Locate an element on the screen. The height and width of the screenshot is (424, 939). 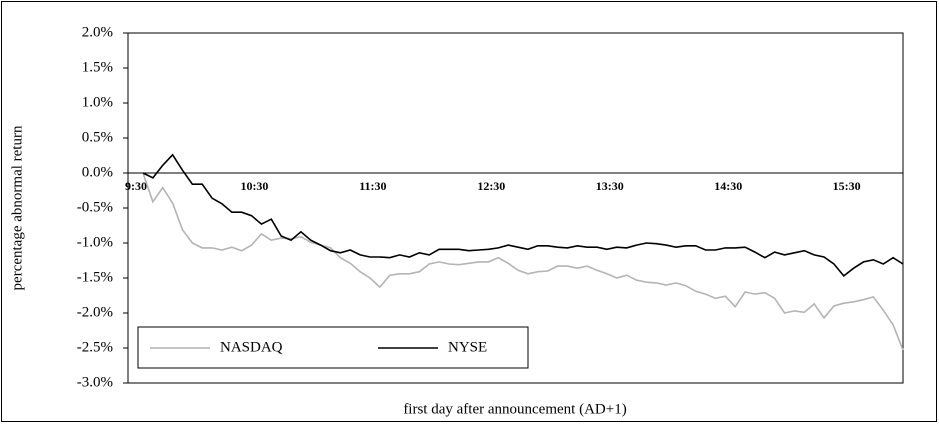
legend-label: NASDAQ is located at coordinates (251, 347).